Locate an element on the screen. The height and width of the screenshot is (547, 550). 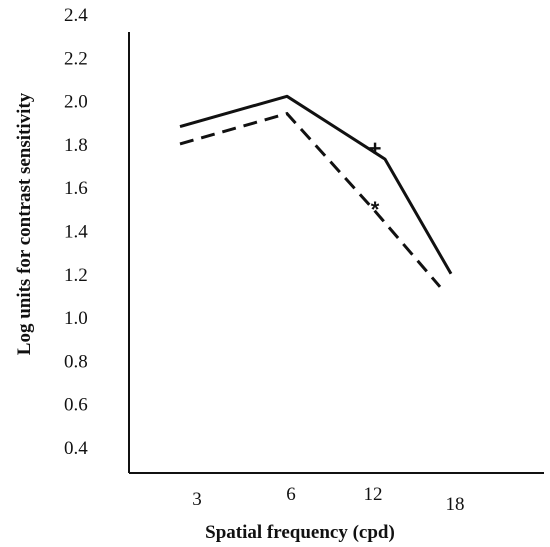
annotation-group: +* is located at coordinates (375, 179).